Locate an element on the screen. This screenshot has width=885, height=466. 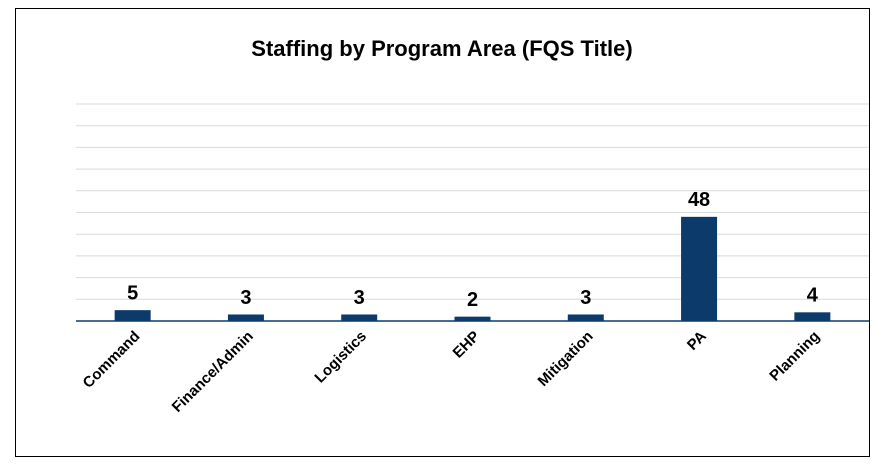
data-label: 4 is located at coordinates (813, 296).